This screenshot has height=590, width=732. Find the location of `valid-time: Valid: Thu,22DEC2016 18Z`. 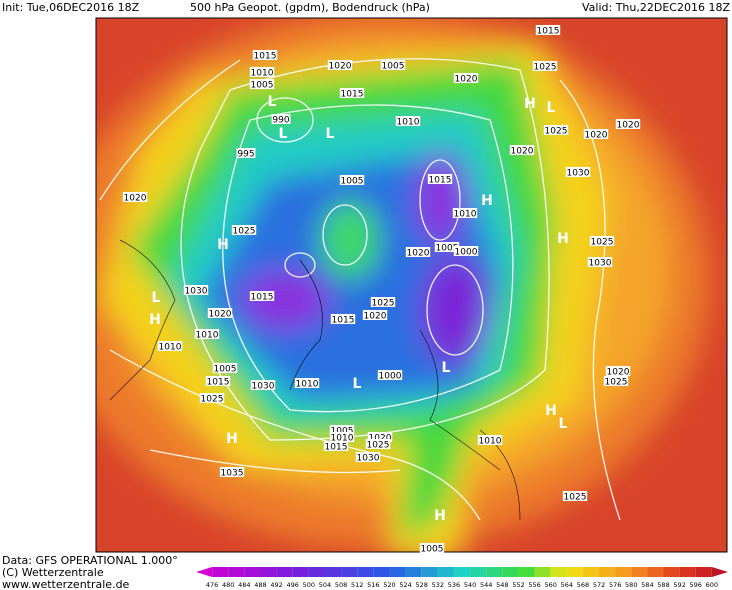

valid-time: Valid: Thu,22DEC2016 18Z is located at coordinates (656, 7).